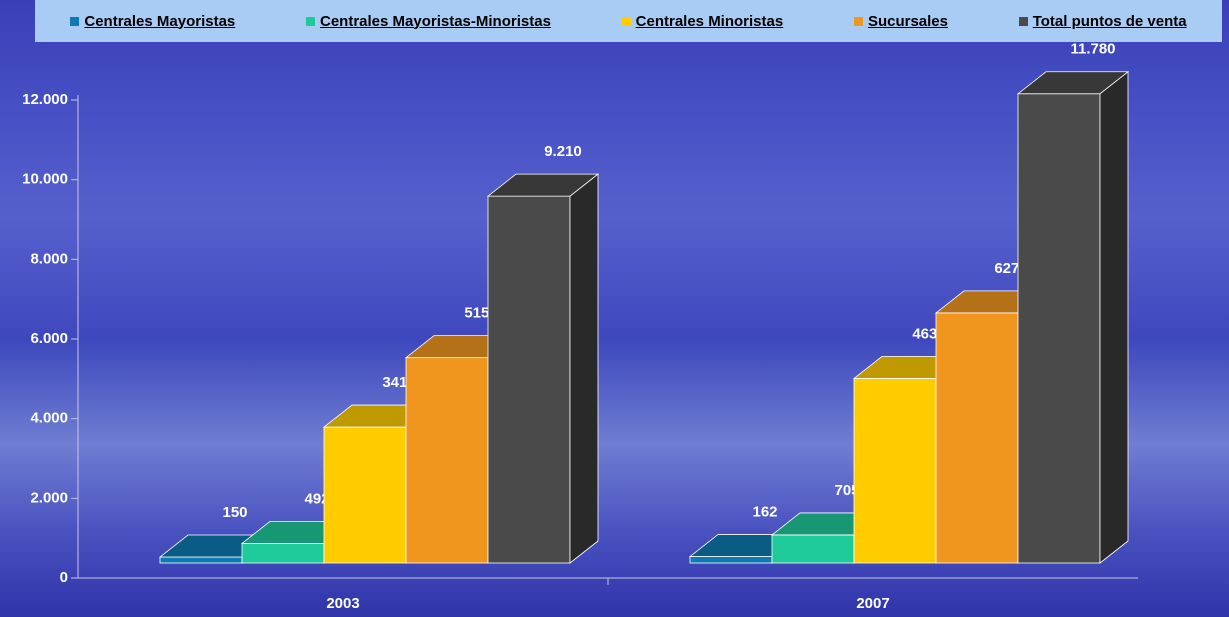 This screenshot has width=1229, height=617. I want to click on legend-item: Total puntos de venta, so click(1102, 21).